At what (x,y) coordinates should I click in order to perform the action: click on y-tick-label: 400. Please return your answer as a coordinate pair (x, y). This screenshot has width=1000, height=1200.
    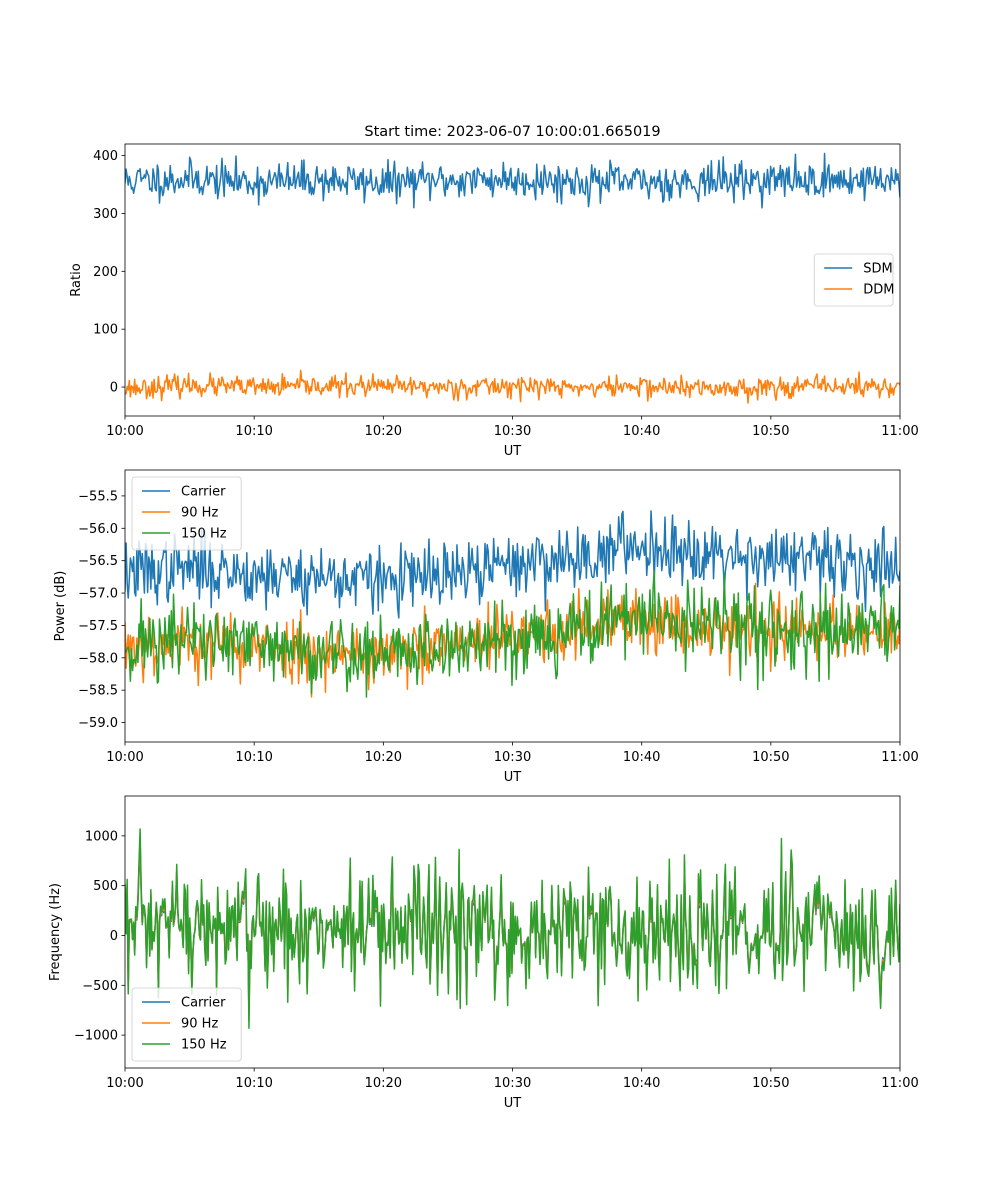
    Looking at the image, I should click on (105, 156).